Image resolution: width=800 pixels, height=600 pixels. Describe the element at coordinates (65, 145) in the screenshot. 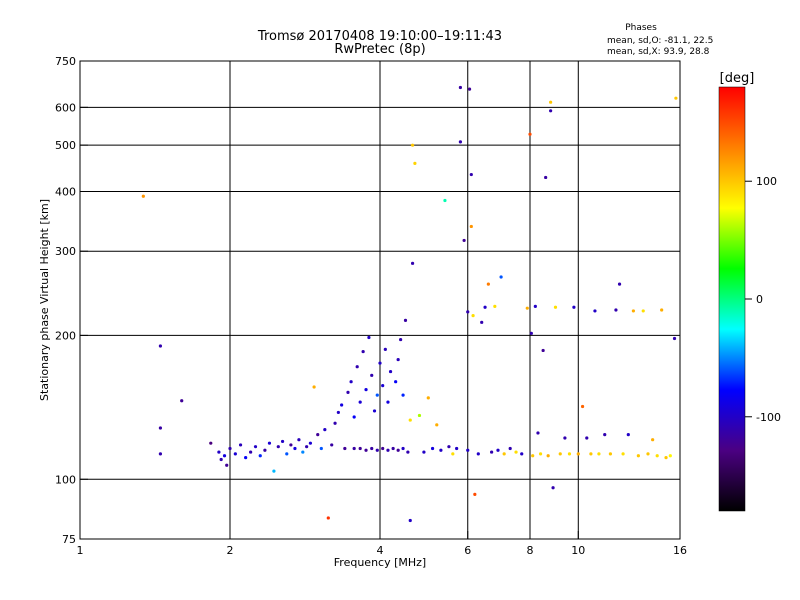

I see `y-tick-label: 500` at that location.